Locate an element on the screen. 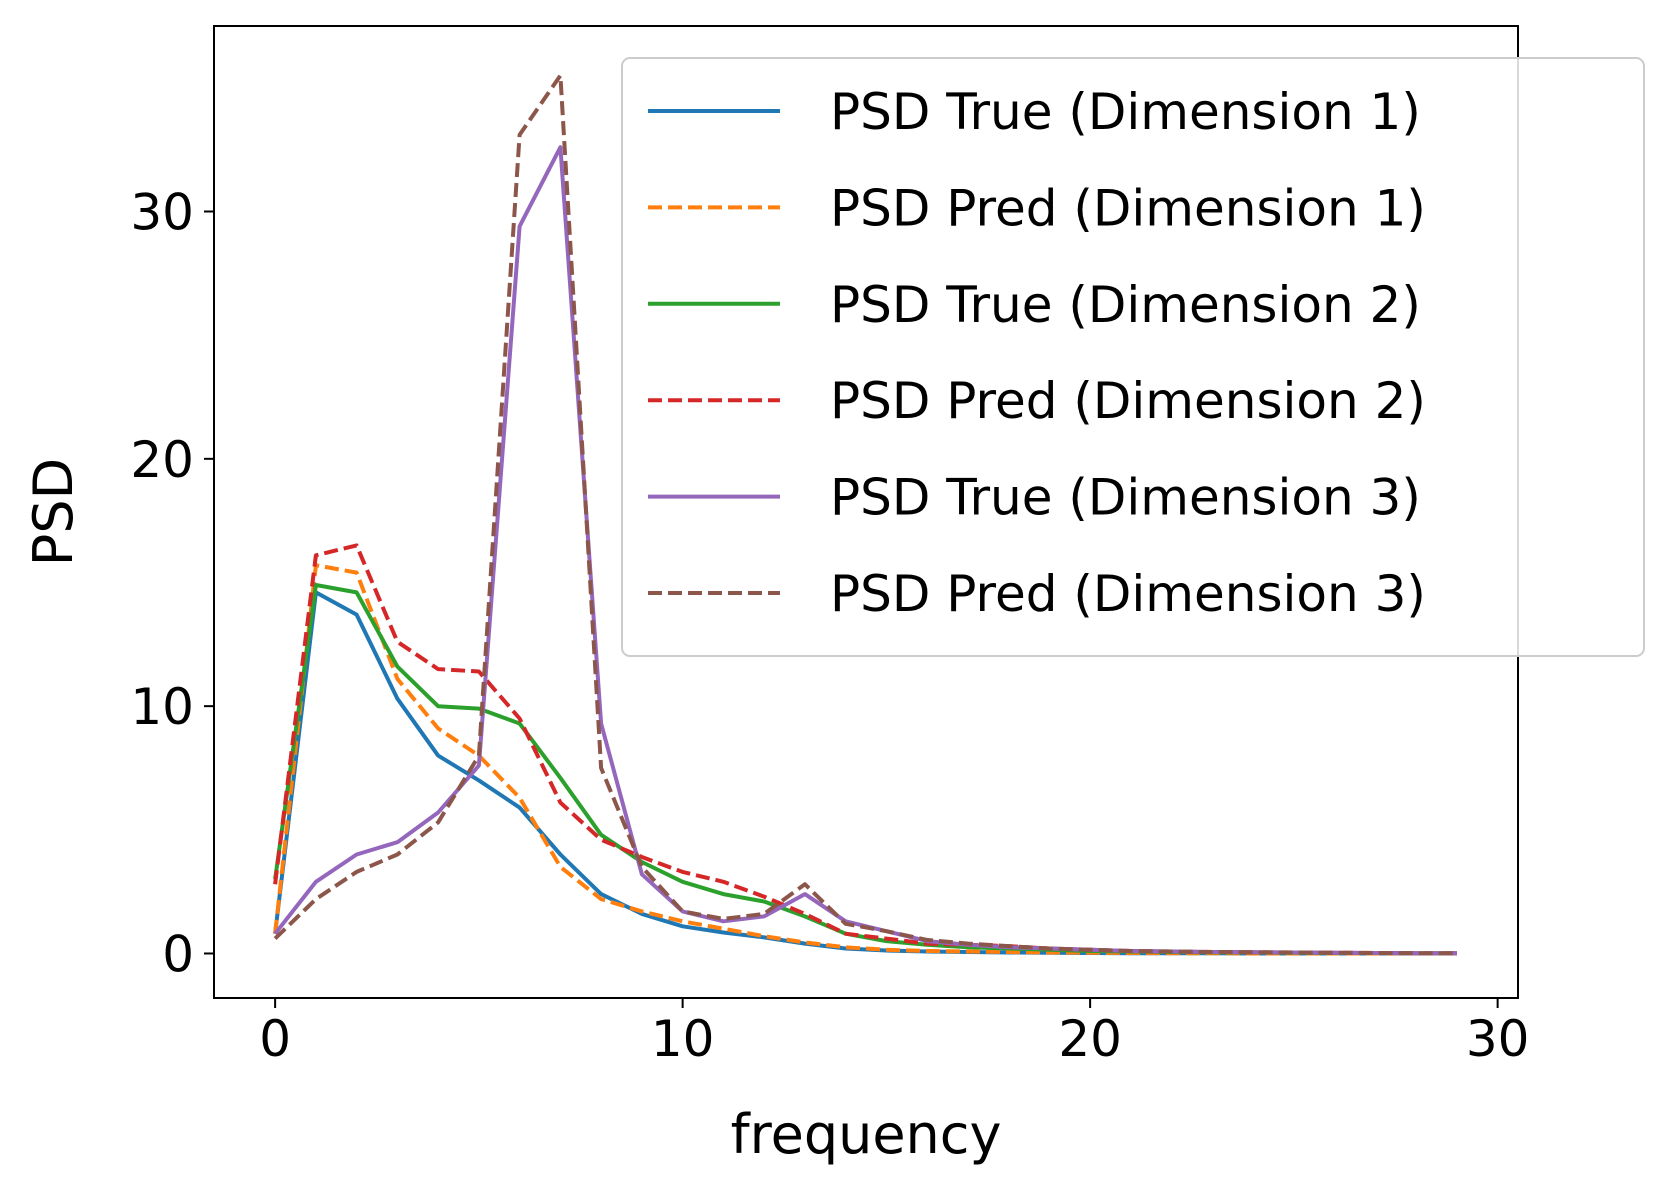  x-tick-label: 10 is located at coordinates (683, 1039).